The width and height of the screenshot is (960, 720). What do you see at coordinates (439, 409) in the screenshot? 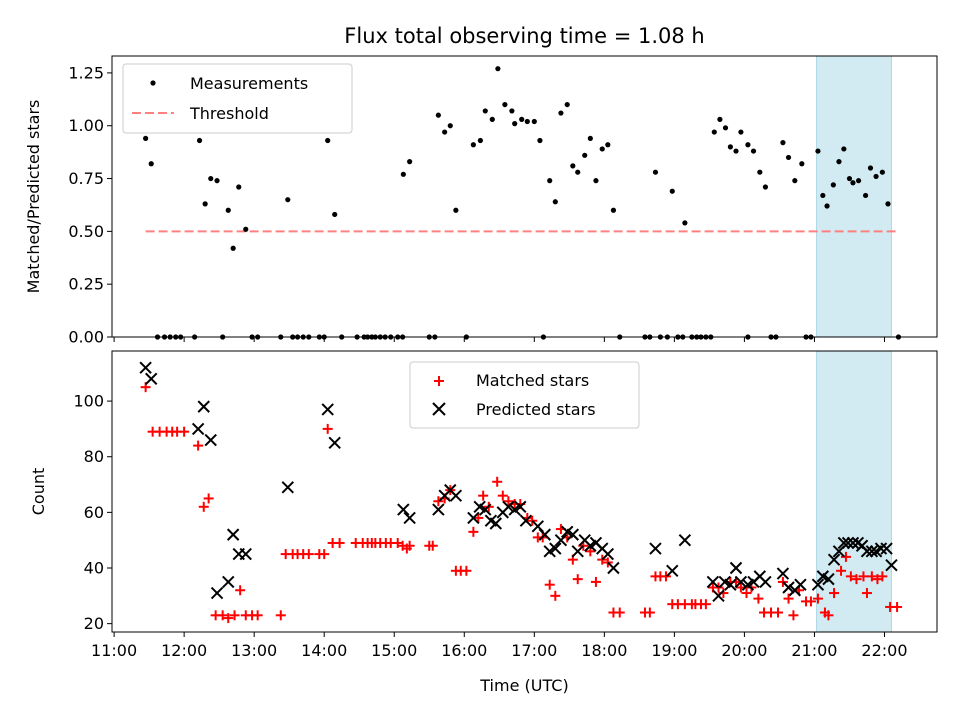
I see `legend-predicted-marker` at bounding box center [439, 409].